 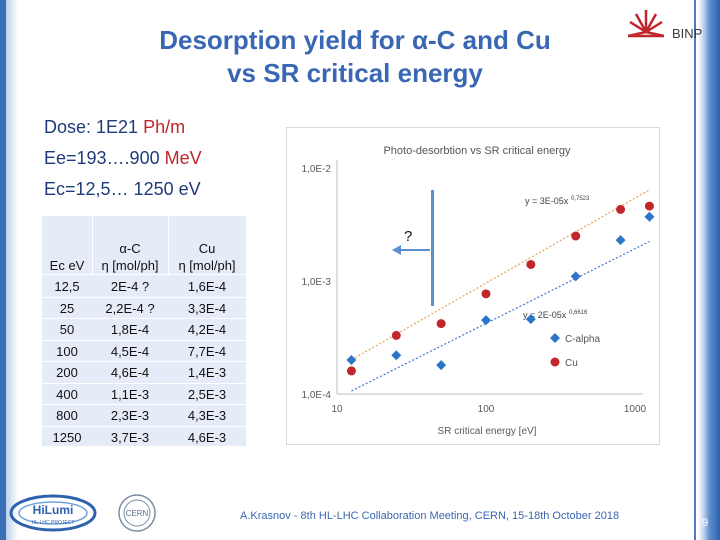 I want to click on table-cell-ec: 200, so click(x=67, y=372).